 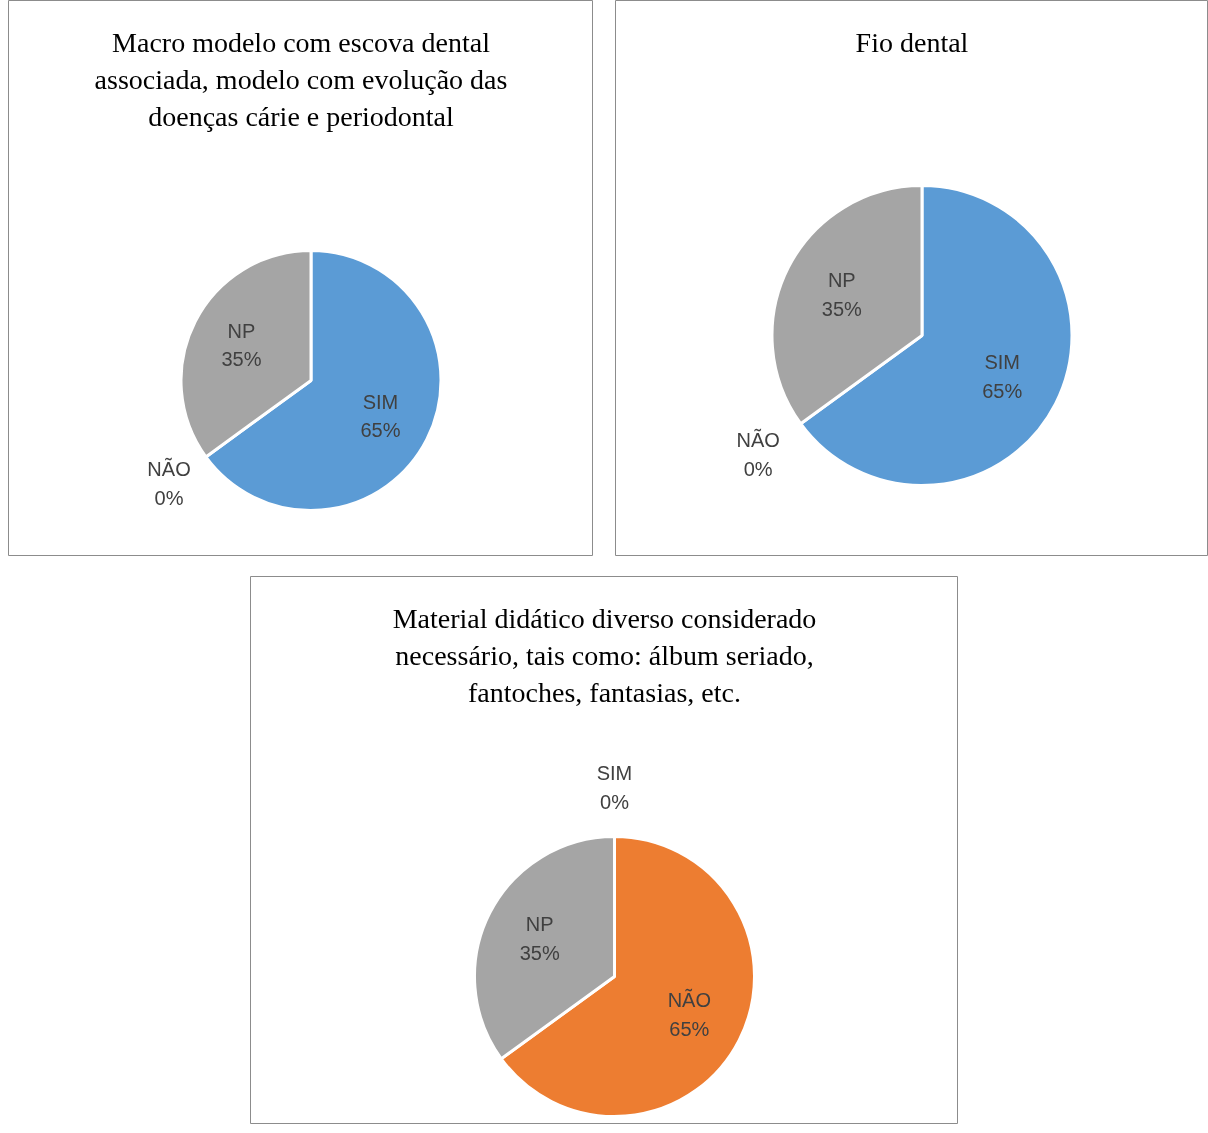 I want to click on category-label: SIM, so click(x=614, y=773).